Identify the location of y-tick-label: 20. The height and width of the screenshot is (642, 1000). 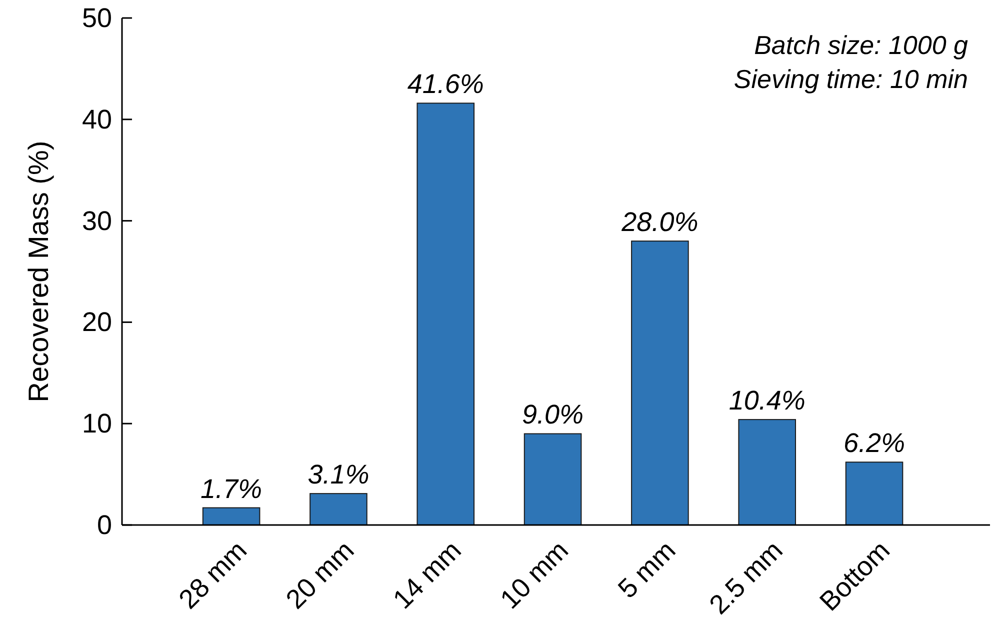
(97, 322).